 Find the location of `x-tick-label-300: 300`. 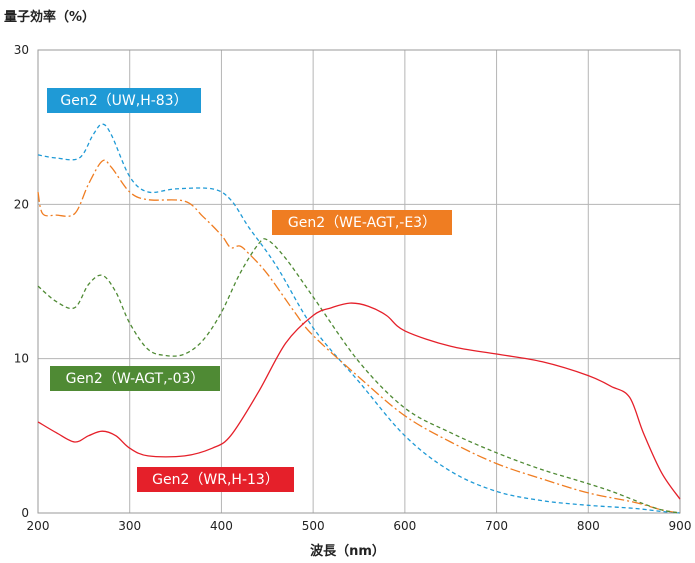

x-tick-label-300: 300 is located at coordinates (129, 526).